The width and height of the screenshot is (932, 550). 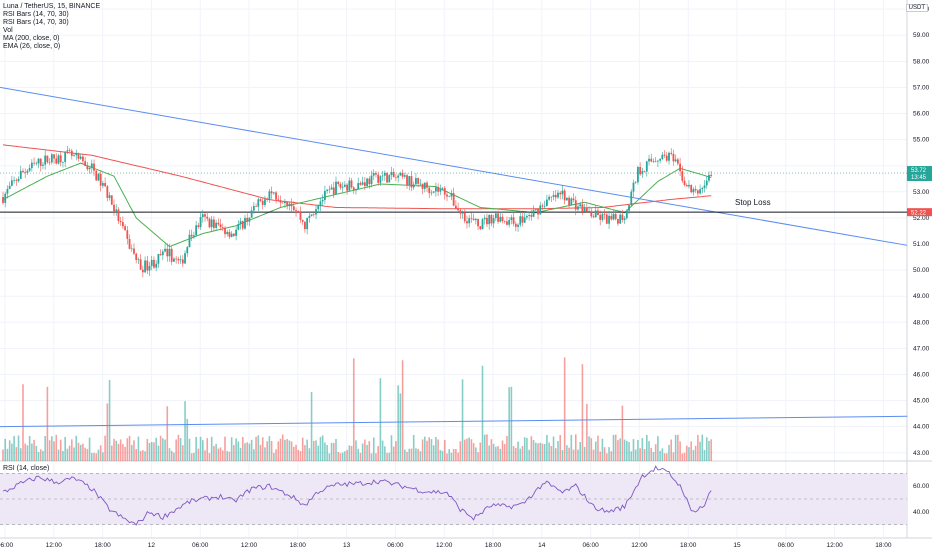 I want to click on indicator-ma200: MA (200, close, 0), so click(x=31, y=38).